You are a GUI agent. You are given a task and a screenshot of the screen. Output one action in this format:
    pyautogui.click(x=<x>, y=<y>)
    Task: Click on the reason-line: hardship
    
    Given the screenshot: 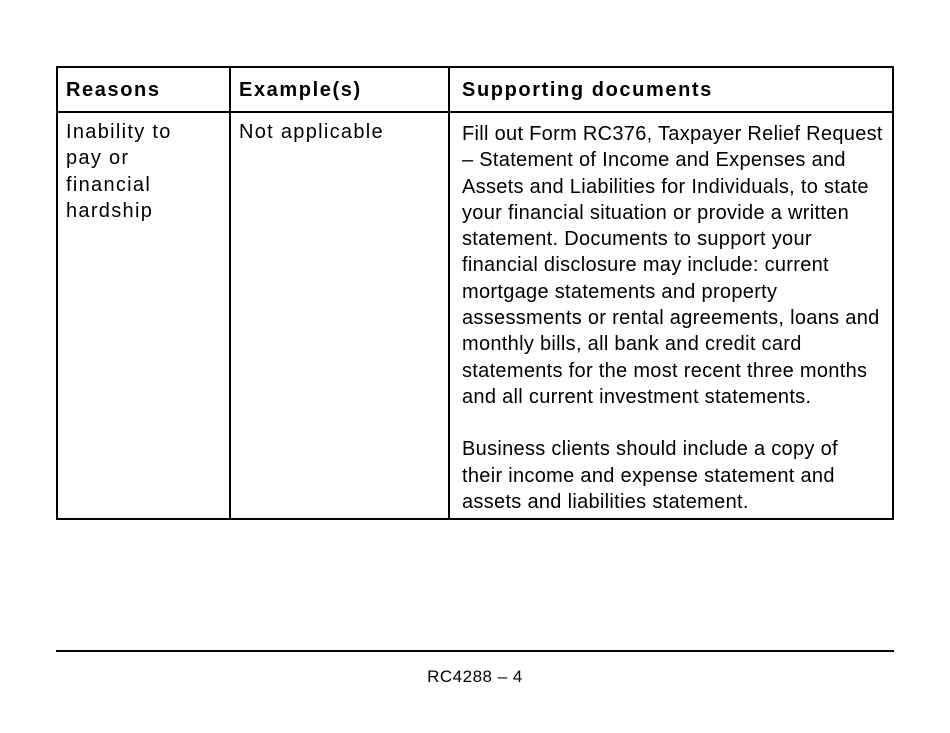 What is the action you would take?
    pyautogui.click(x=110, y=210)
    